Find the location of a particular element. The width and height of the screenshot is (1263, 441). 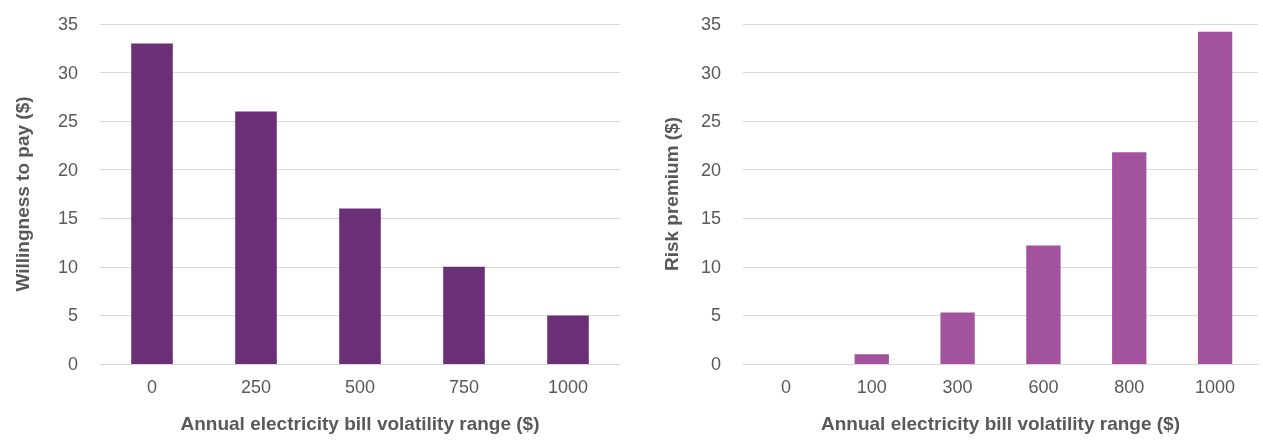

x-tick-label: 300 is located at coordinates (957, 387).